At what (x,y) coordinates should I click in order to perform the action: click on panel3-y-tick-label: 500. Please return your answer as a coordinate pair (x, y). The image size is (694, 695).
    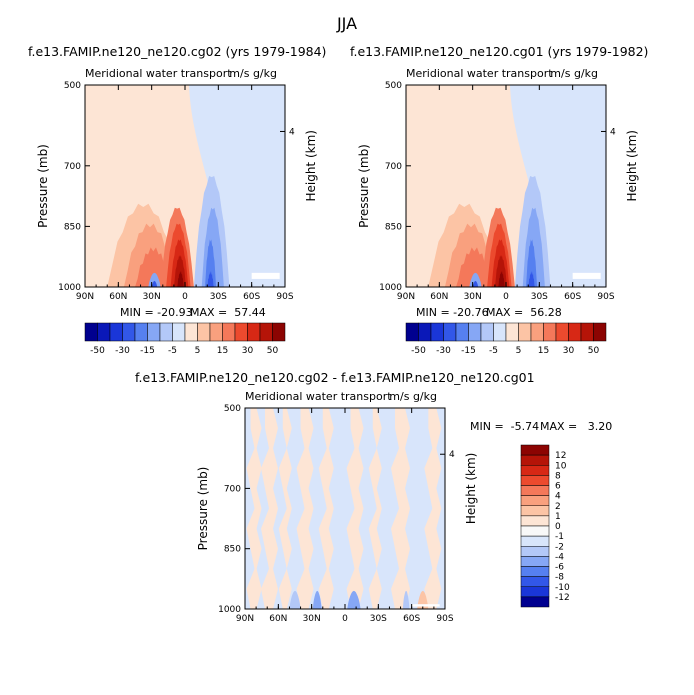
    Looking at the image, I should click on (232, 409).